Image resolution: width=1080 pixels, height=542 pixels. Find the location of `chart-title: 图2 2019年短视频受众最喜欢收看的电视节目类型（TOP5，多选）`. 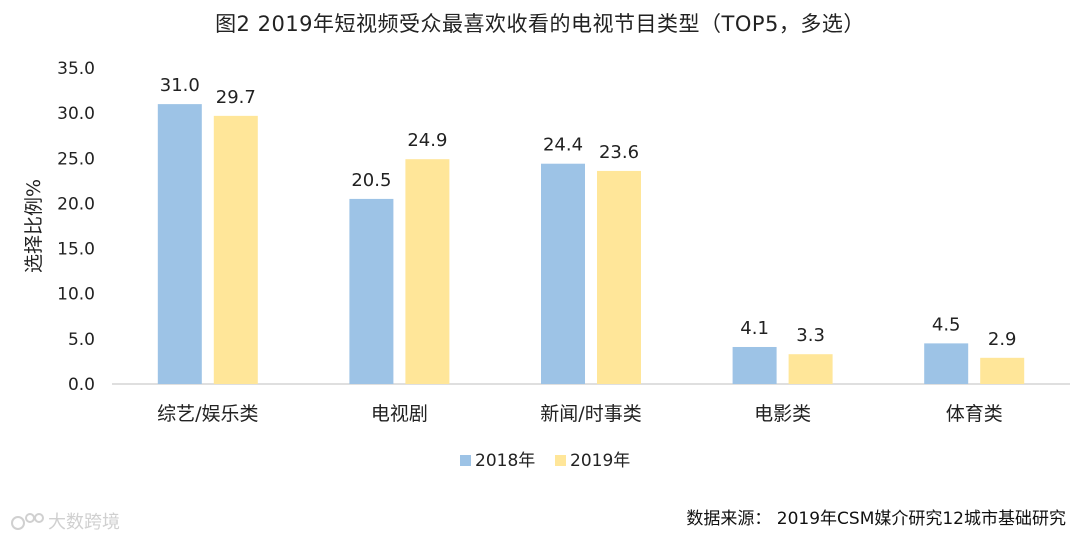

chart-title: 图2 2019年短视频受众最喜欢收看的电视节目类型（TOP5，多选） is located at coordinates (540, 24).